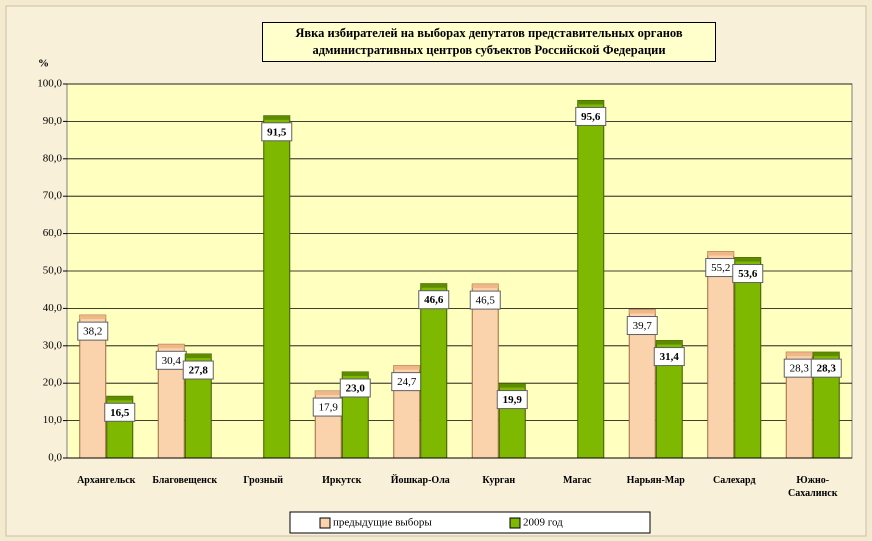 The width and height of the screenshot is (872, 541). I want to click on y-tick-label: 70,0, so click(53, 196).